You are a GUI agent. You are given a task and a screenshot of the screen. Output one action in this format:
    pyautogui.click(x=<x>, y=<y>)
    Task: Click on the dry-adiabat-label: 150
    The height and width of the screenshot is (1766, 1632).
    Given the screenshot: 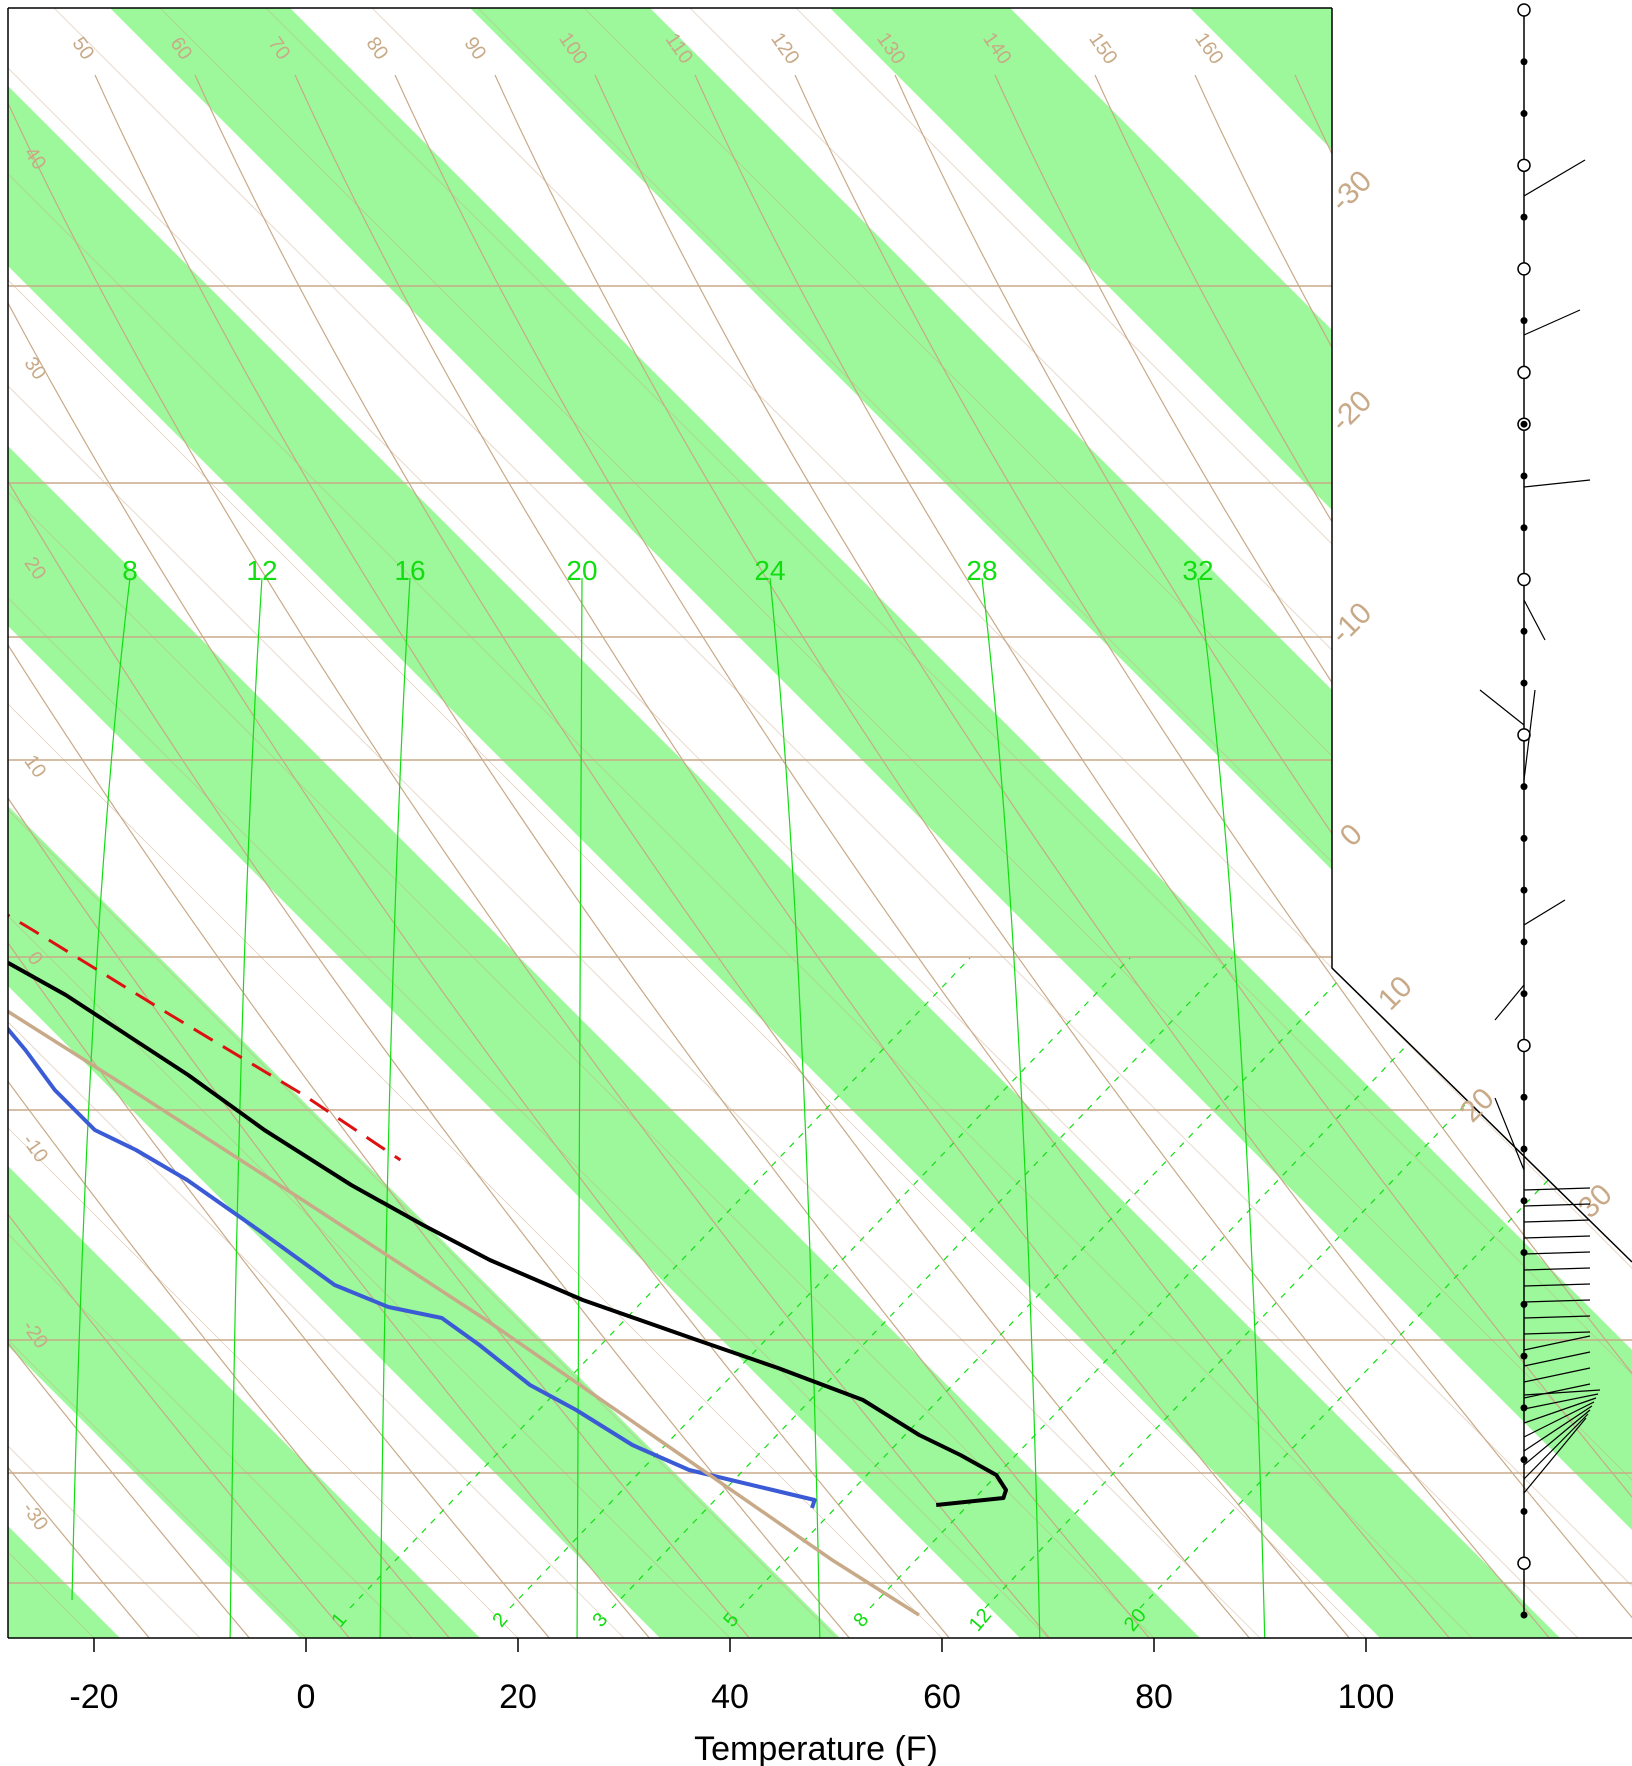 What is the action you would take?
    pyautogui.click(x=1102, y=49)
    